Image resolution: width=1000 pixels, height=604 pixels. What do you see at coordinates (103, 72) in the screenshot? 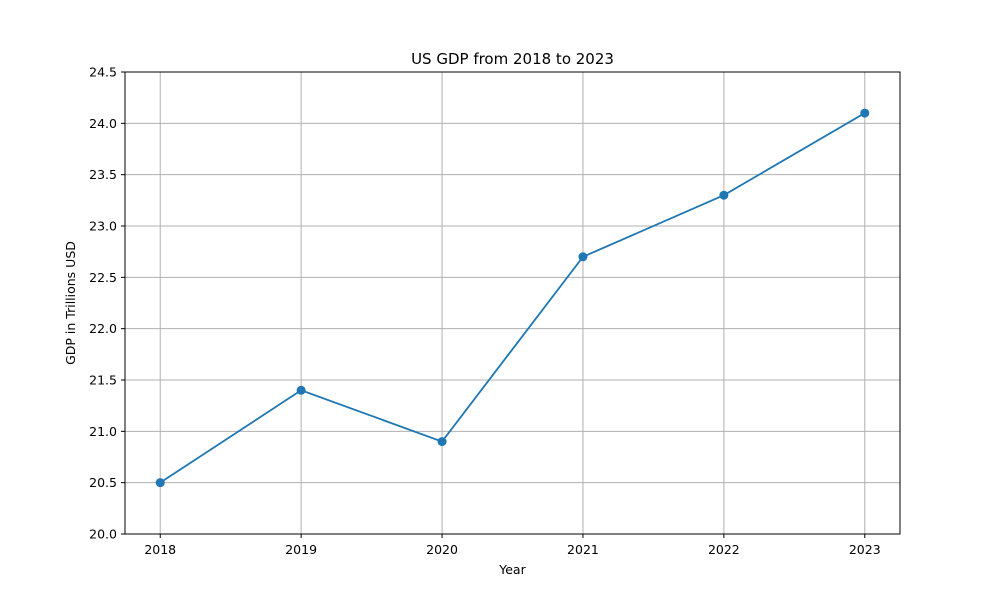
I see `y-tick-label: 24.5` at bounding box center [103, 72].